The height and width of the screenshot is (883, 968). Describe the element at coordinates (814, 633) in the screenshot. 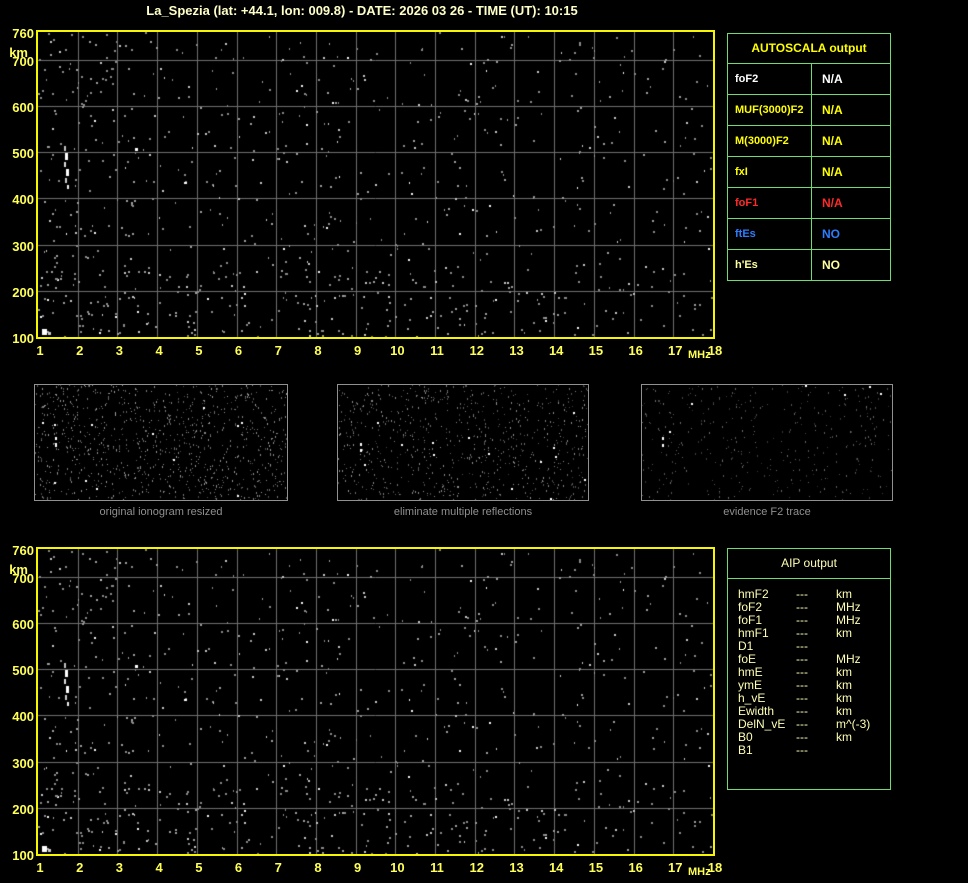

I see `aip-row-hmf1: hmF1 --- km` at that location.